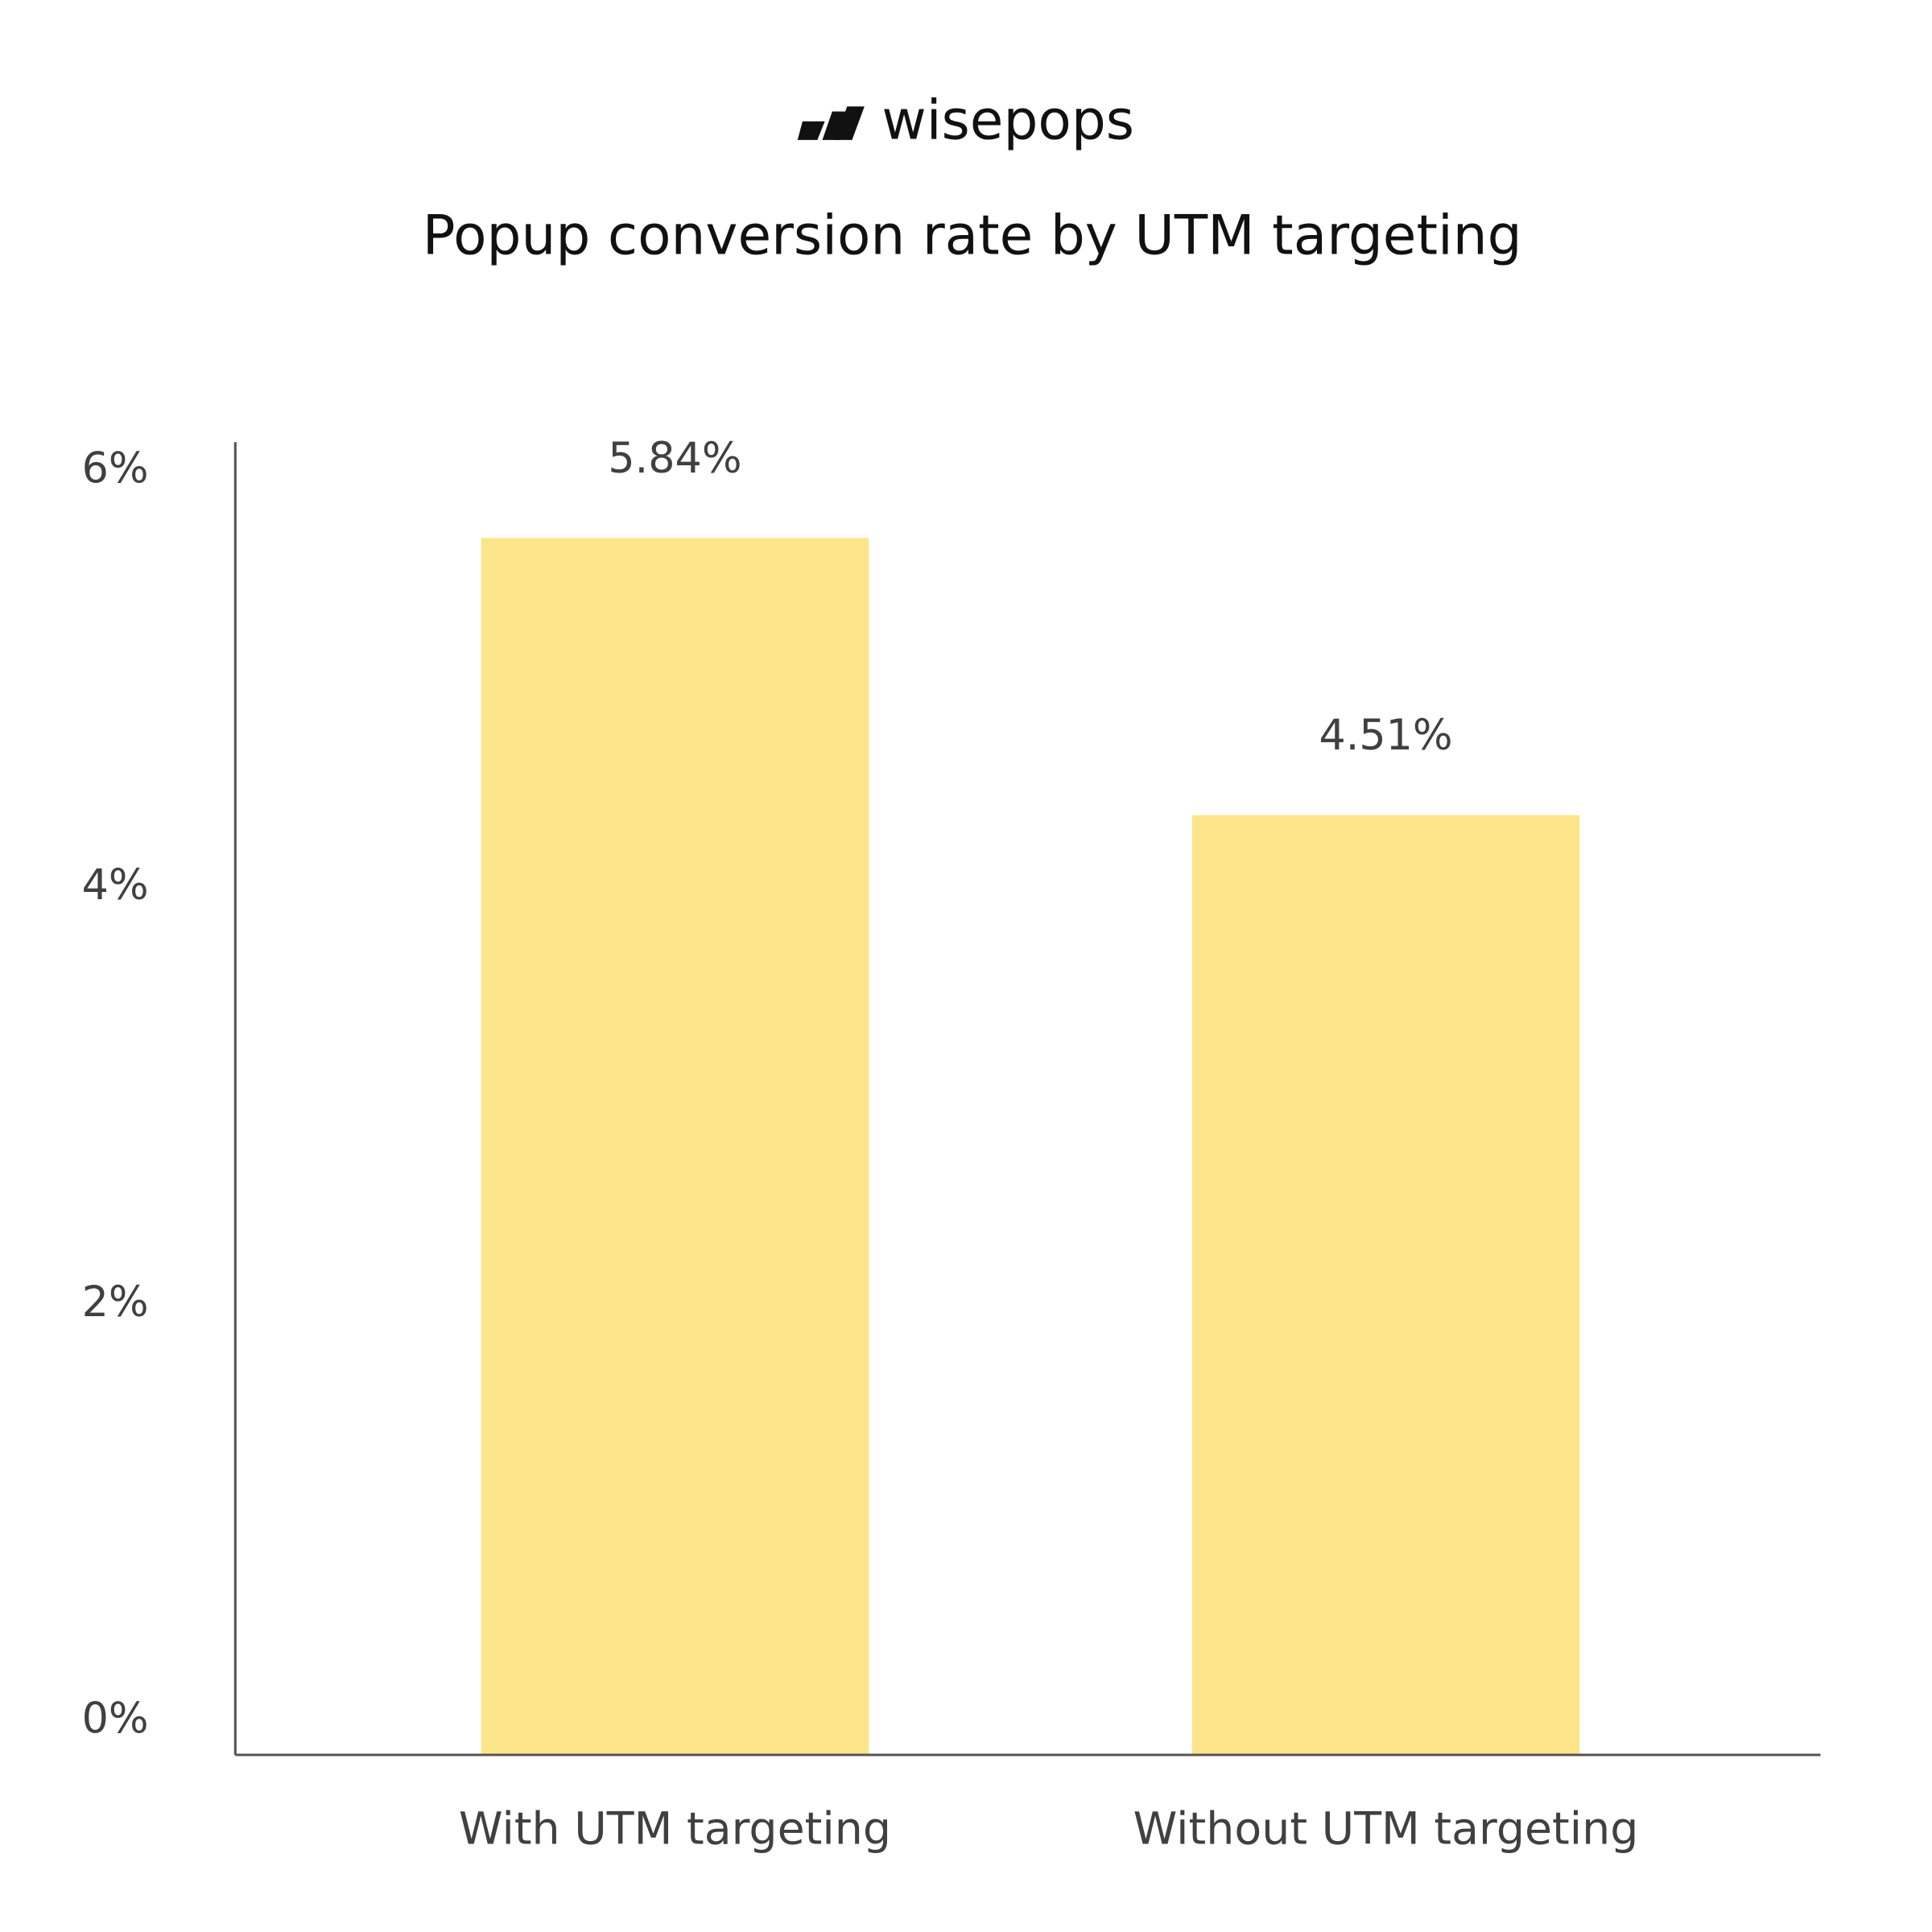 The width and height of the screenshot is (1932, 1932). Describe the element at coordinates (116, 1718) in the screenshot. I see `y-tick-label: 0%` at that location.